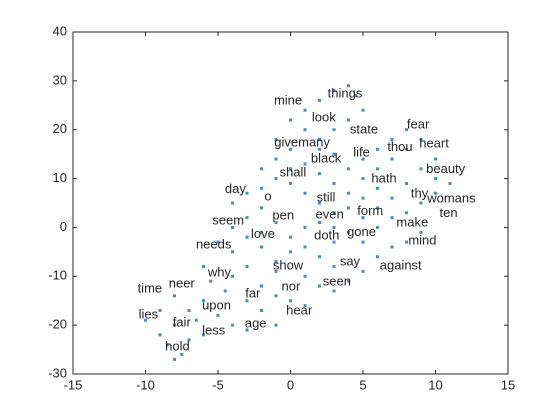  I want to click on word-label: pen, so click(283, 215).